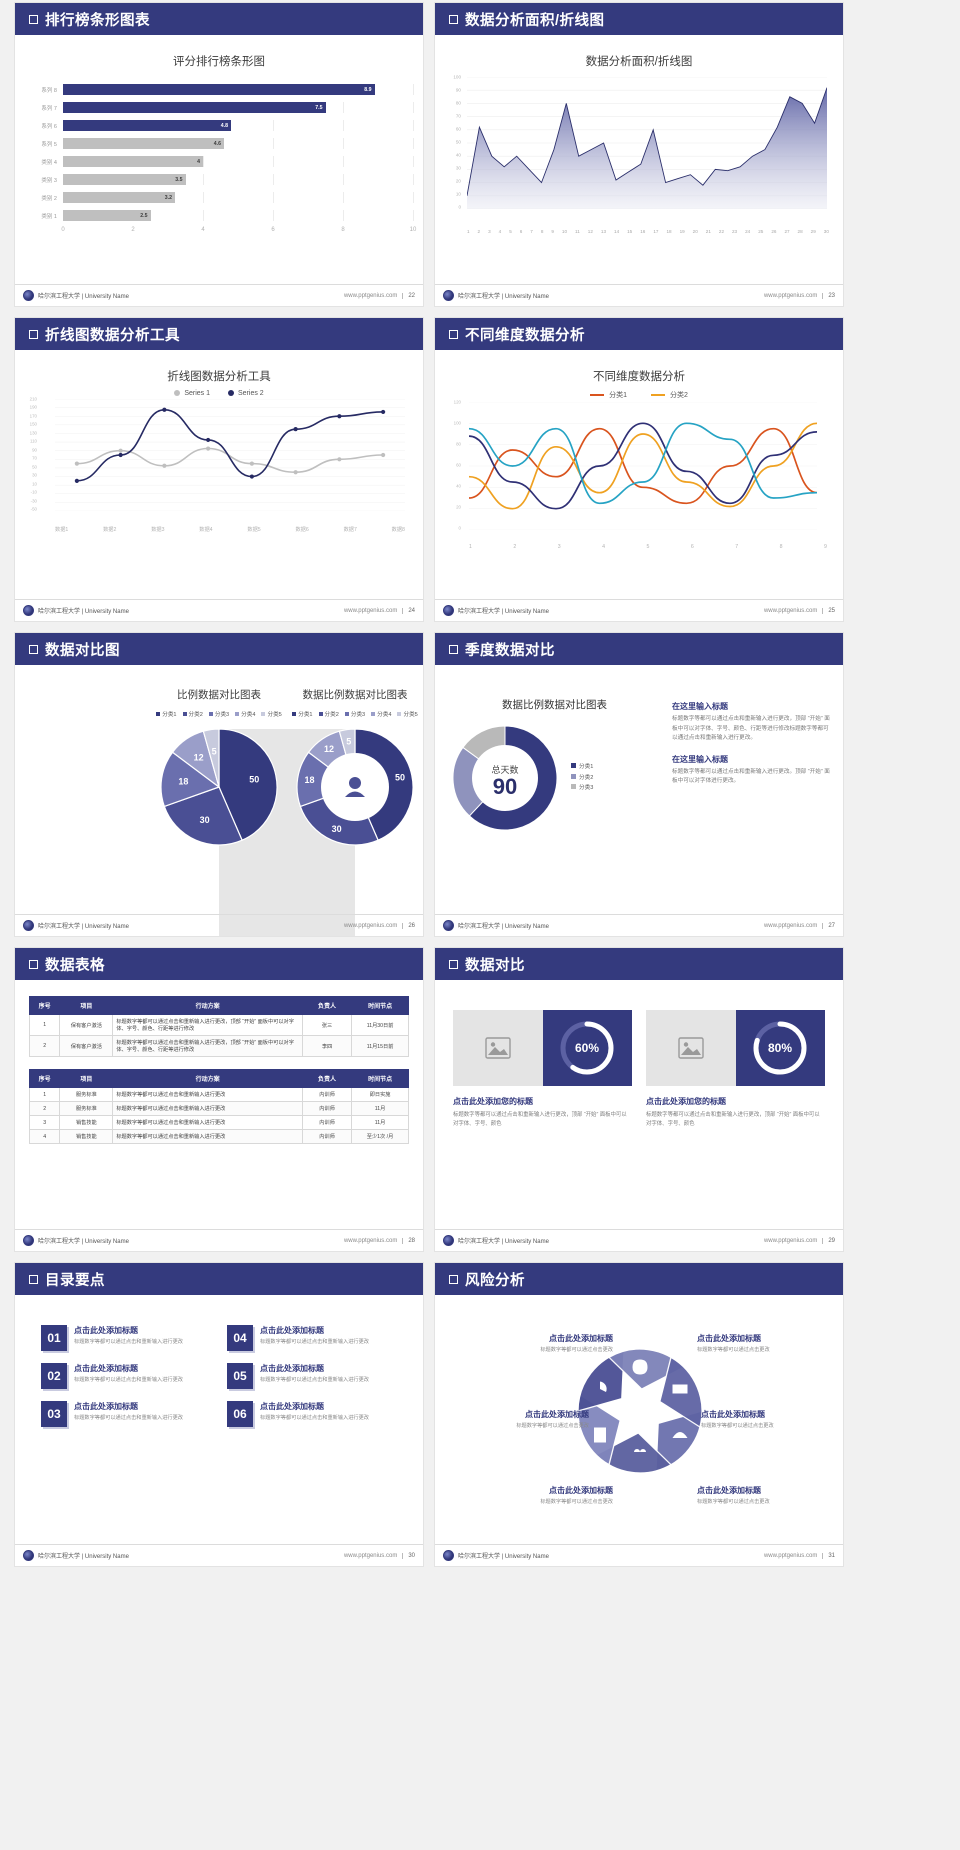 The width and height of the screenshot is (960, 1850). I want to click on toc-item: 04 点击此处添加标题 标题数字等都可以通过点击和重新输入进行更改, so click(312, 1338).